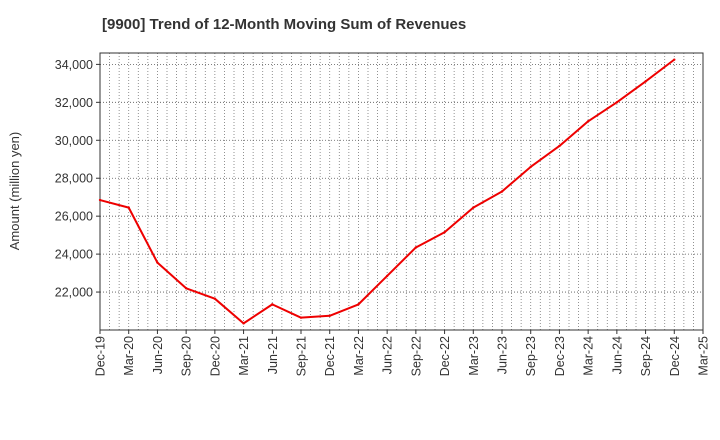 The height and width of the screenshot is (440, 720). Describe the element at coordinates (244, 356) in the screenshot. I see `x-tick-label: Mar-21` at that location.